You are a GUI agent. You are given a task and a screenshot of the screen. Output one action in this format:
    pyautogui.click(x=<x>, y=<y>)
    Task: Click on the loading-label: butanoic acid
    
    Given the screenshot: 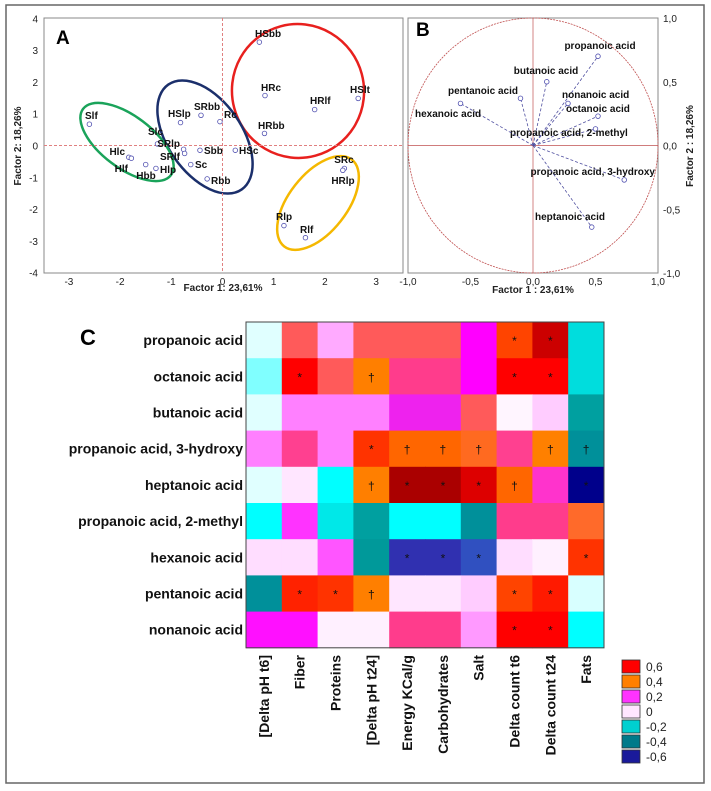 What is the action you would take?
    pyautogui.click(x=546, y=71)
    